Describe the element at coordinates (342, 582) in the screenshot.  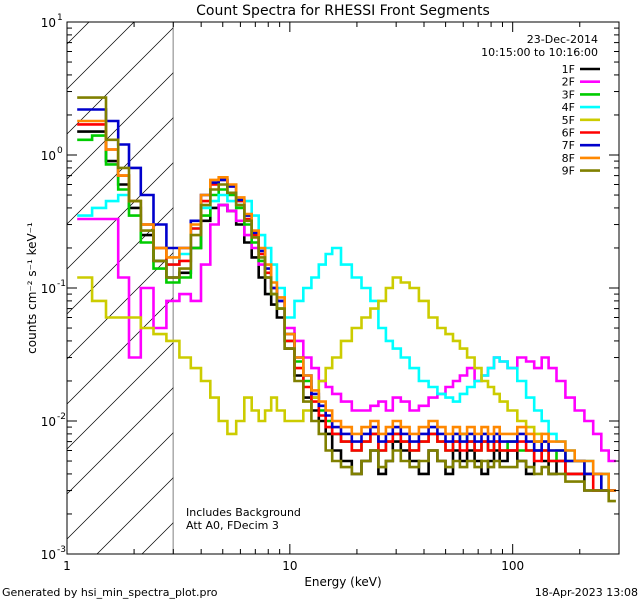
I see `x-axis-label: Energy (keV)` at that location.